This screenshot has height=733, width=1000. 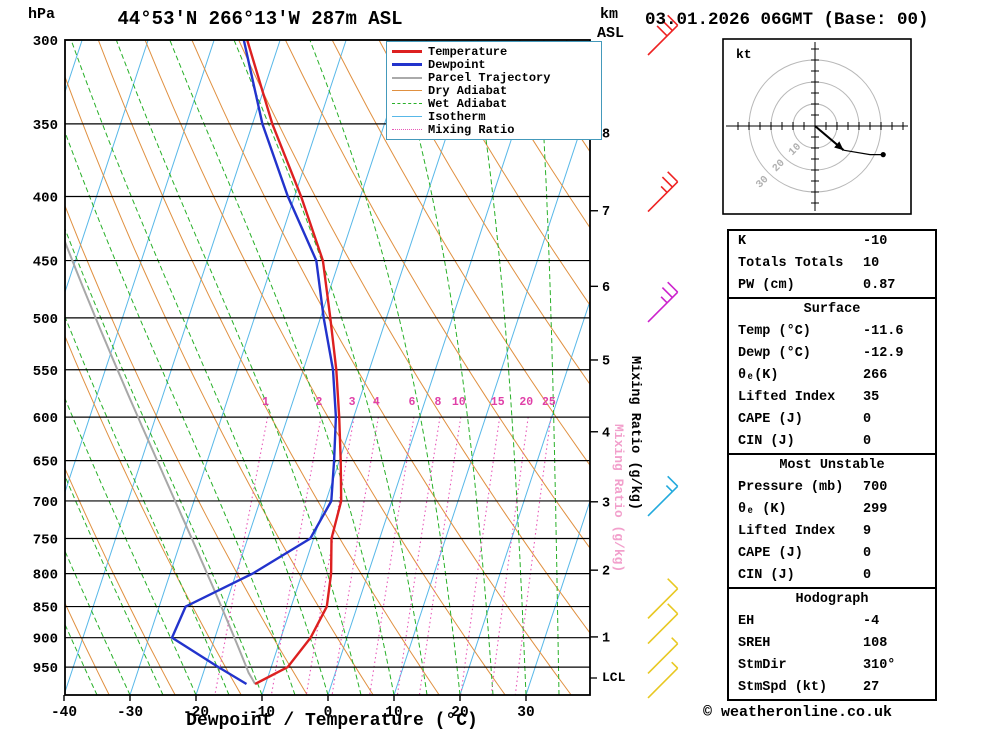 What do you see at coordinates (791, 487) in the screenshot?
I see `metric-label: Pressure (mb)` at bounding box center [791, 487].